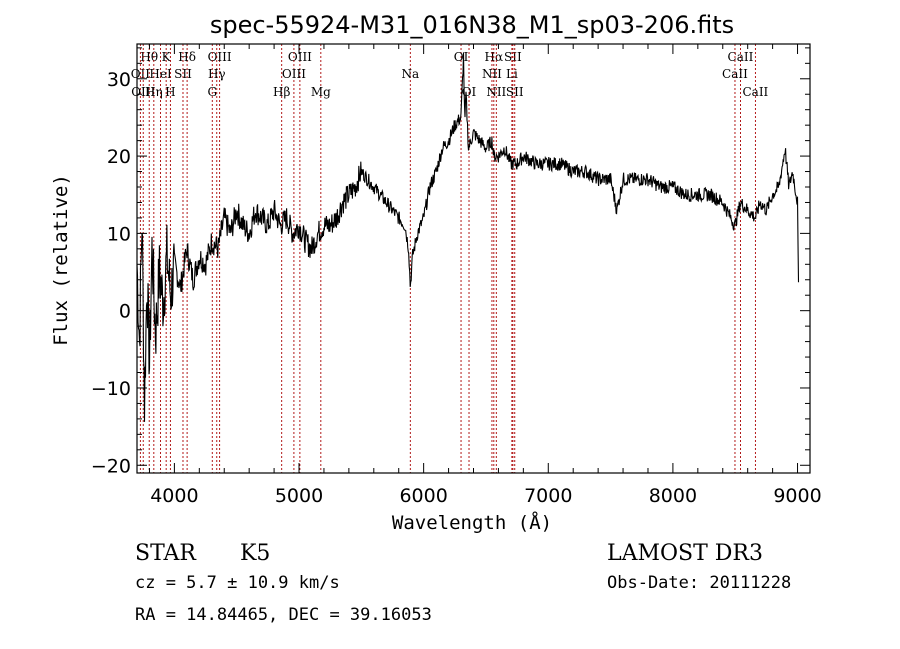  I want to click on emission-line-label: G, so click(212, 92).